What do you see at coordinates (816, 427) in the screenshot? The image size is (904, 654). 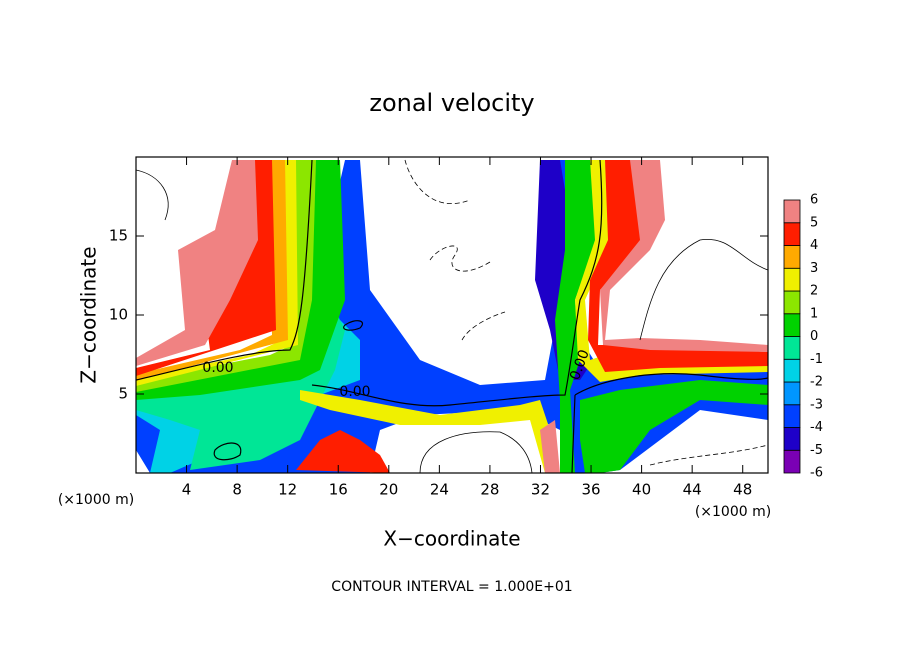 I see `colorbar-label: -4` at bounding box center [816, 427].